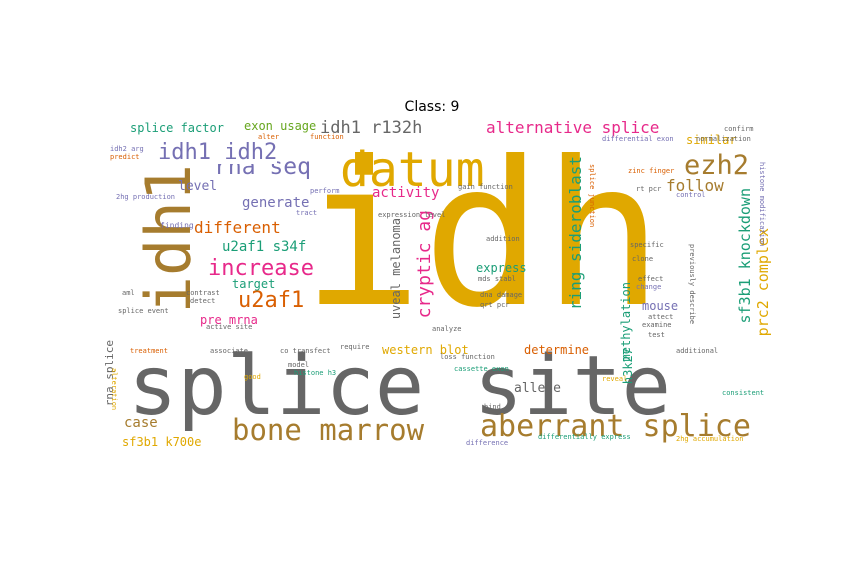 Image resolution: width=864 pixels, height=576 pixels. What do you see at coordinates (745, 256) in the screenshot?
I see `word-sf3b1-knockdown: sf3b1 knockdown` at bounding box center [745, 256].